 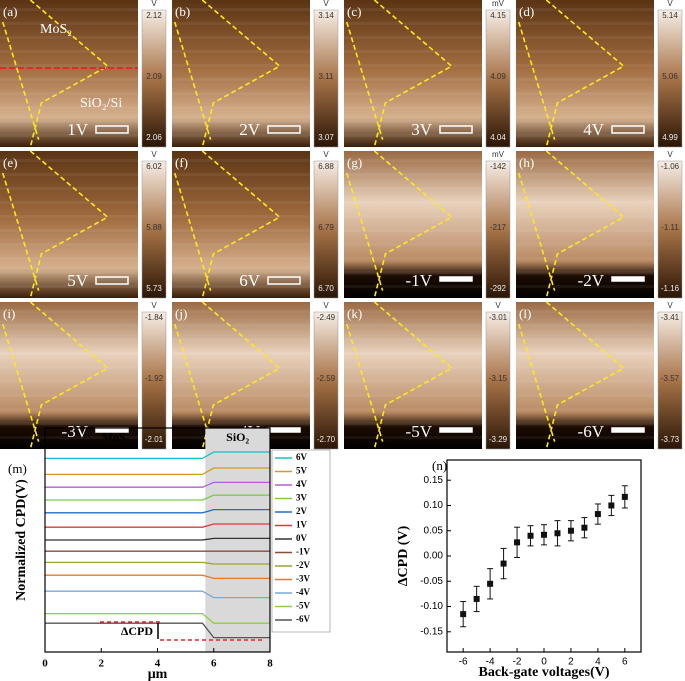 I want to click on material-label: MoS₂, so click(x=56, y=29).